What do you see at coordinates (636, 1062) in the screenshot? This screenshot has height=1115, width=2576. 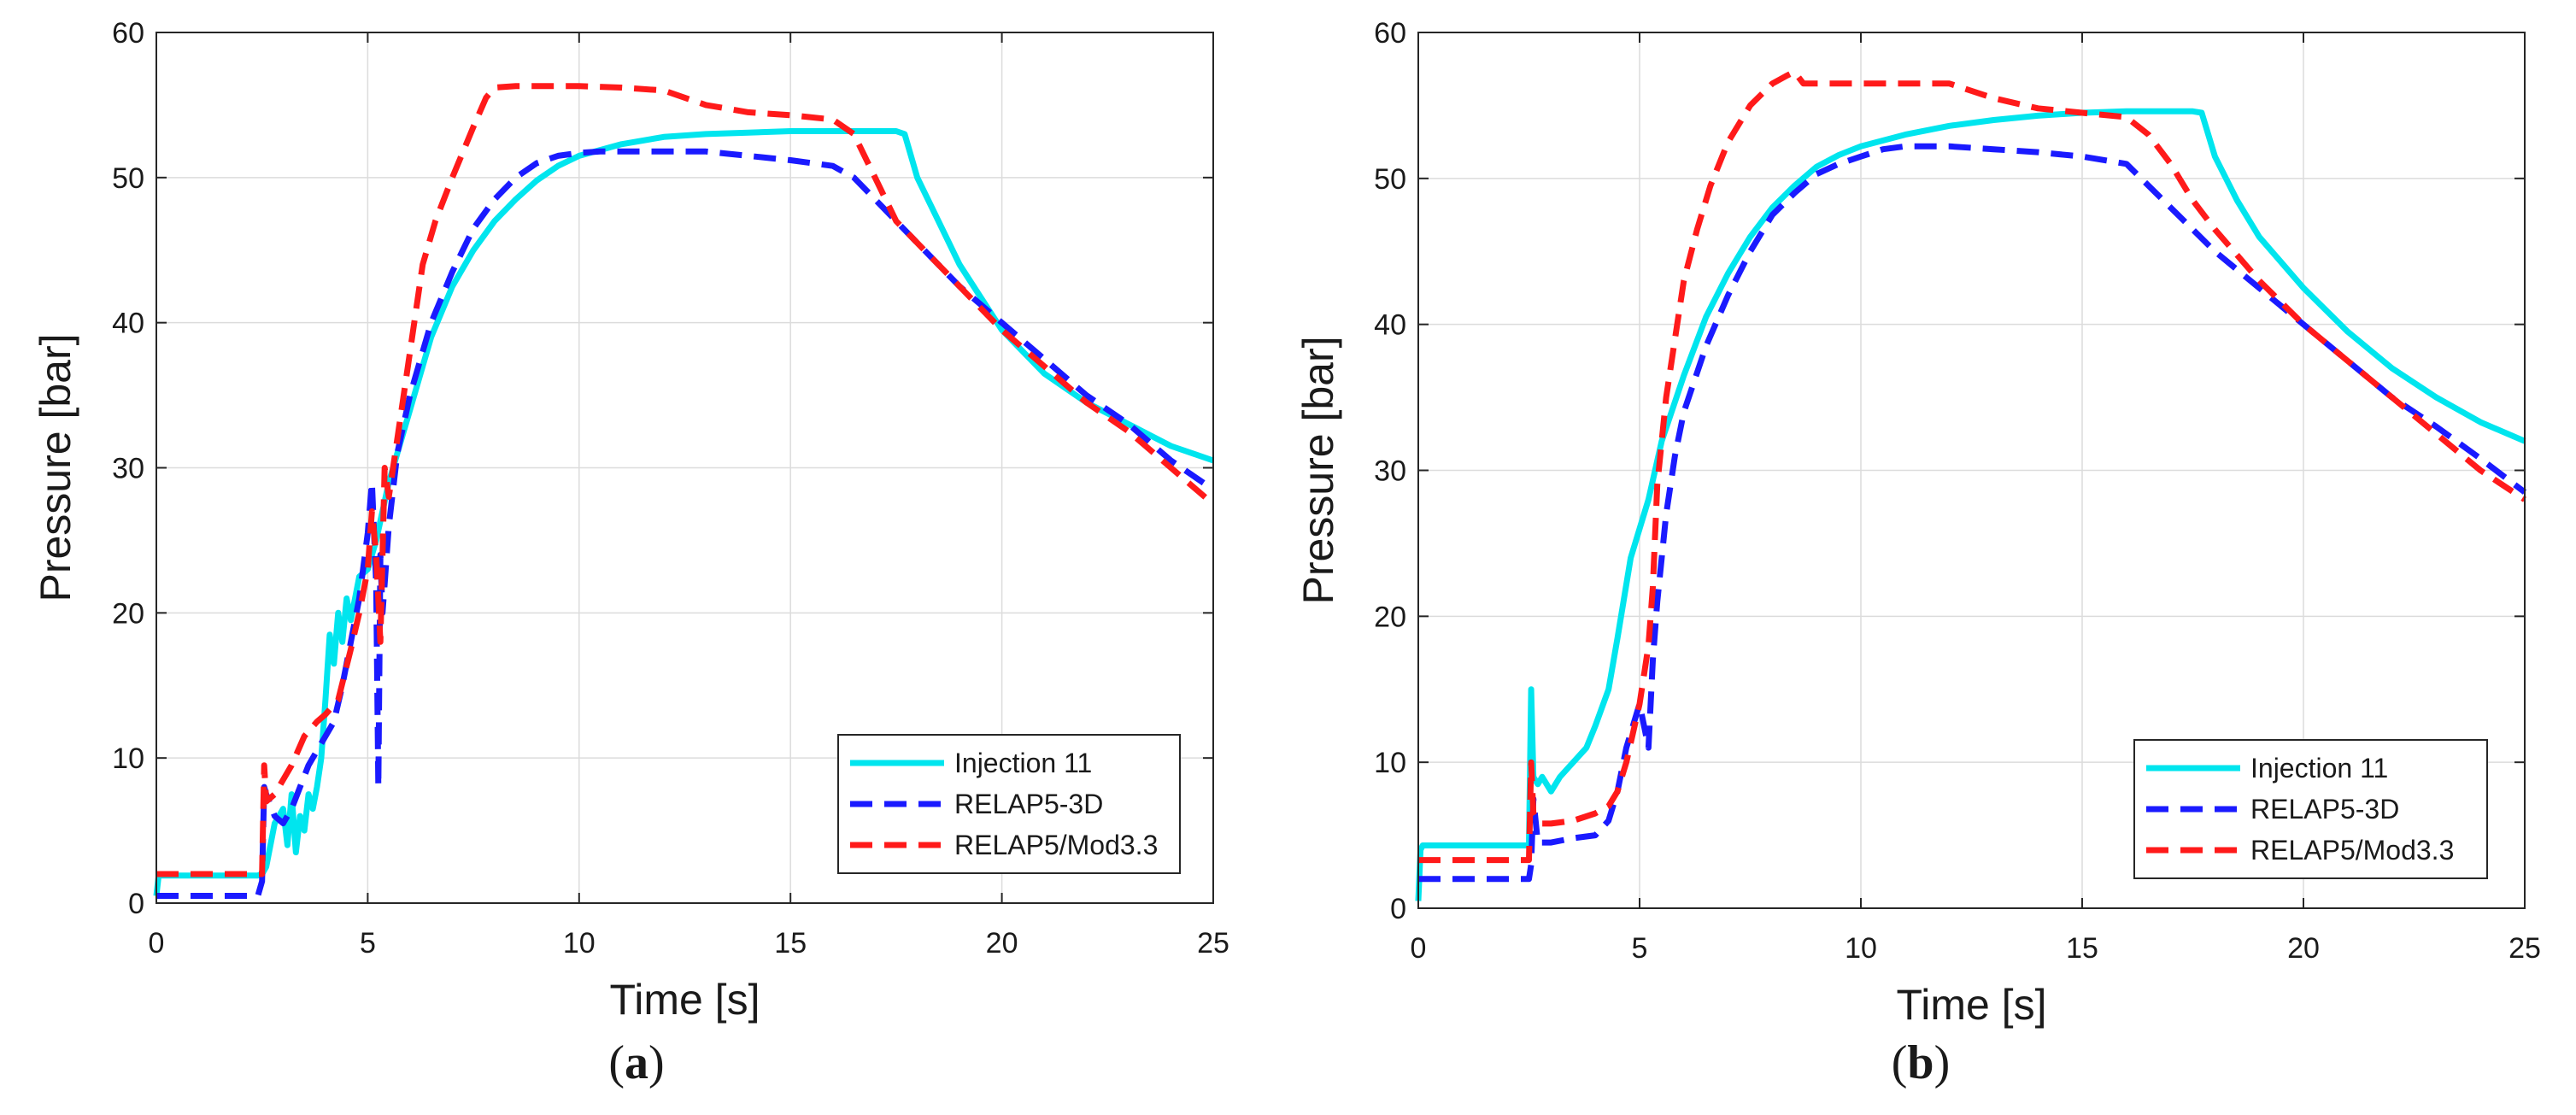 I see `panel-label: (a)` at bounding box center [636, 1062].